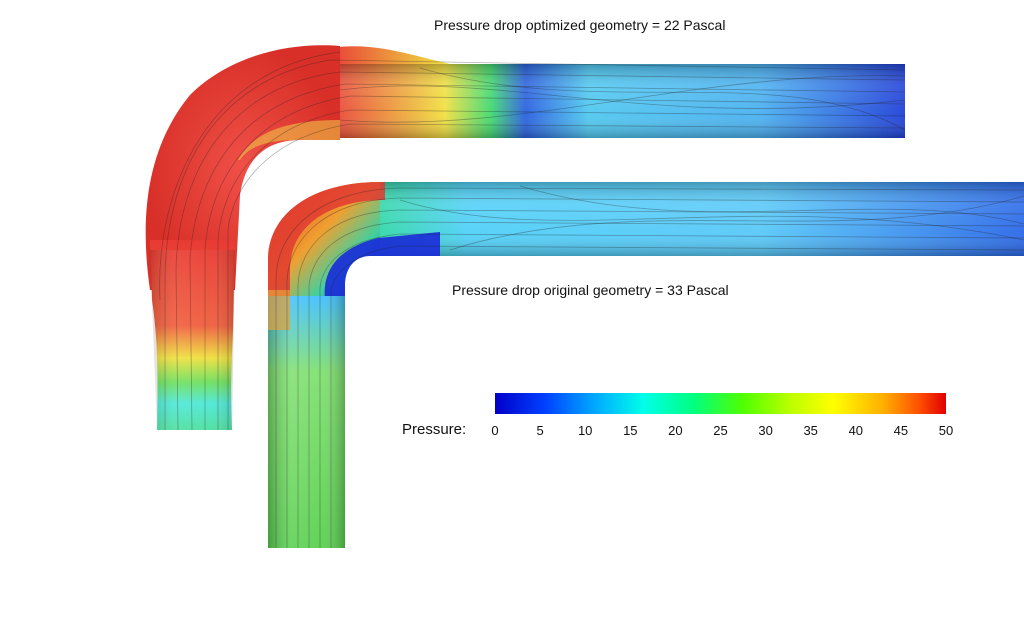 Image resolution: width=1024 pixels, height=626 pixels. Describe the element at coordinates (856, 430) in the screenshot. I see `legend-tick-label: 40` at that location.